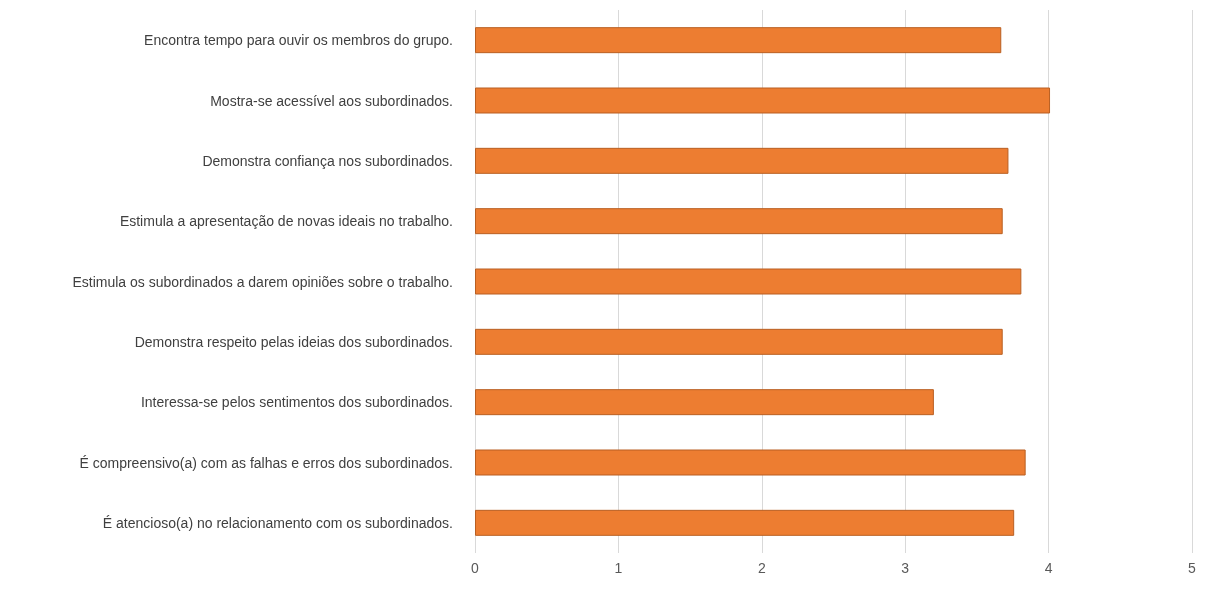 This screenshot has height=593, width=1210. Describe the element at coordinates (296, 402) in the screenshot. I see `y-tick-label: Interessa-se pelos sentimentos dos subordinados.` at that location.